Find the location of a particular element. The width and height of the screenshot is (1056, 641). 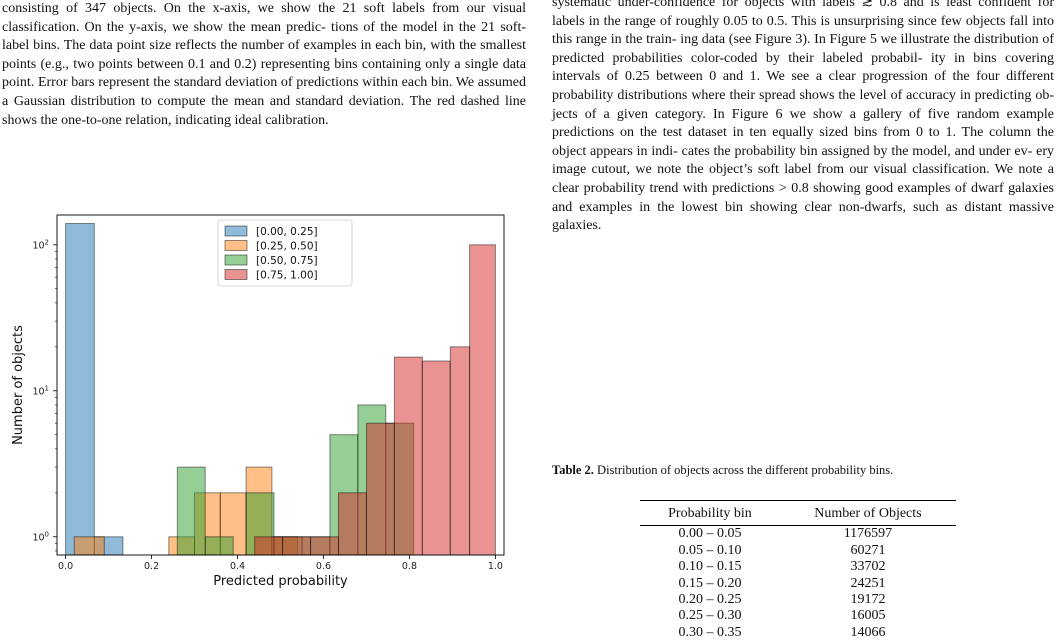

table-cell: 0.10 – 0.15 is located at coordinates (710, 567).